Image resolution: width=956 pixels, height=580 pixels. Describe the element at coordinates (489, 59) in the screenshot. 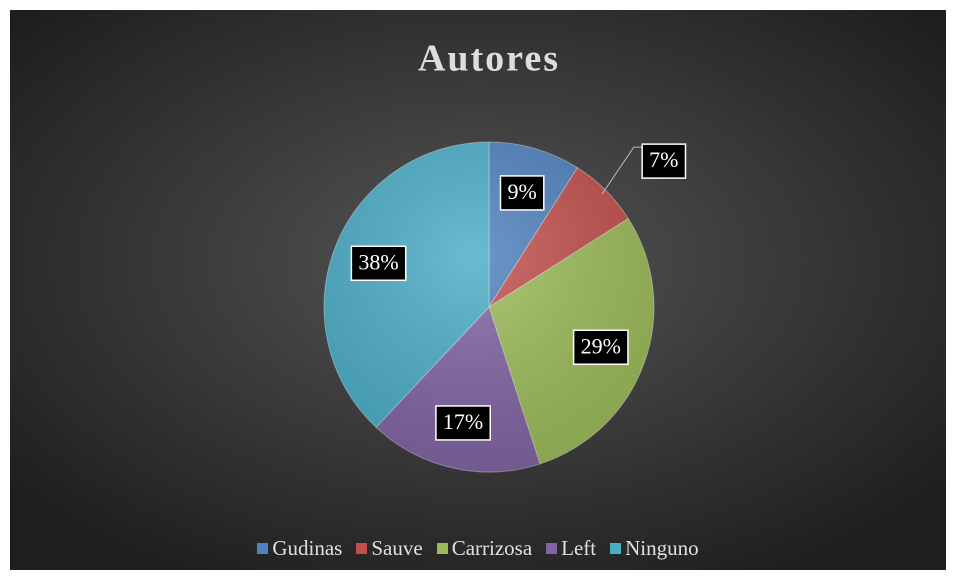

I see `chart-title: Autores` at that location.